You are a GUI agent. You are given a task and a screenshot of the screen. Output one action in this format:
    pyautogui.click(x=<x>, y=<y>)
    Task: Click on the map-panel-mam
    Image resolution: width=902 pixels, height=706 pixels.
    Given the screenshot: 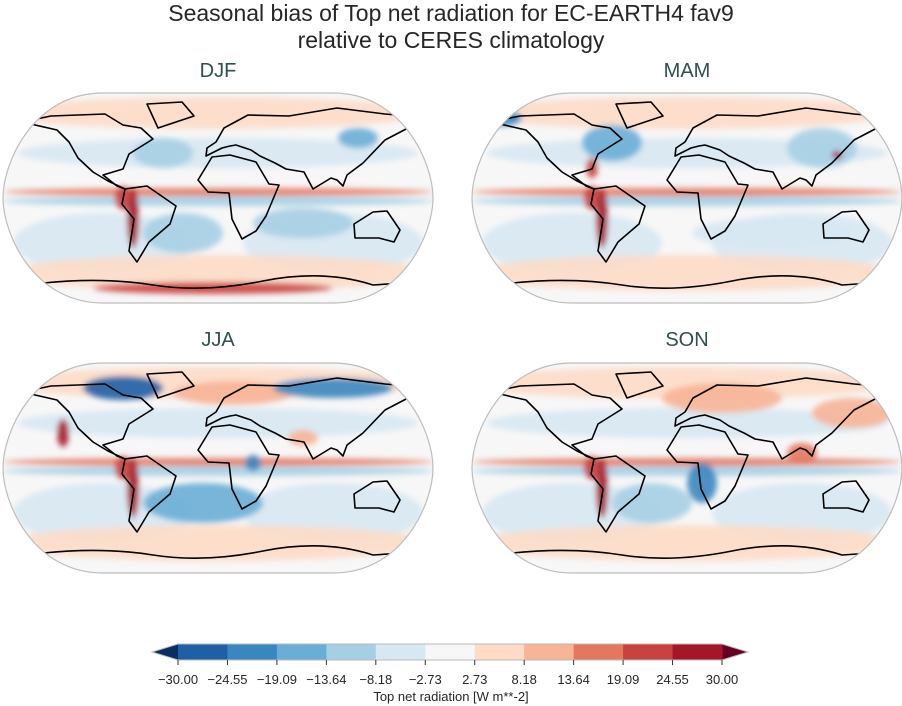 What is the action you would take?
    pyautogui.click(x=686, y=198)
    